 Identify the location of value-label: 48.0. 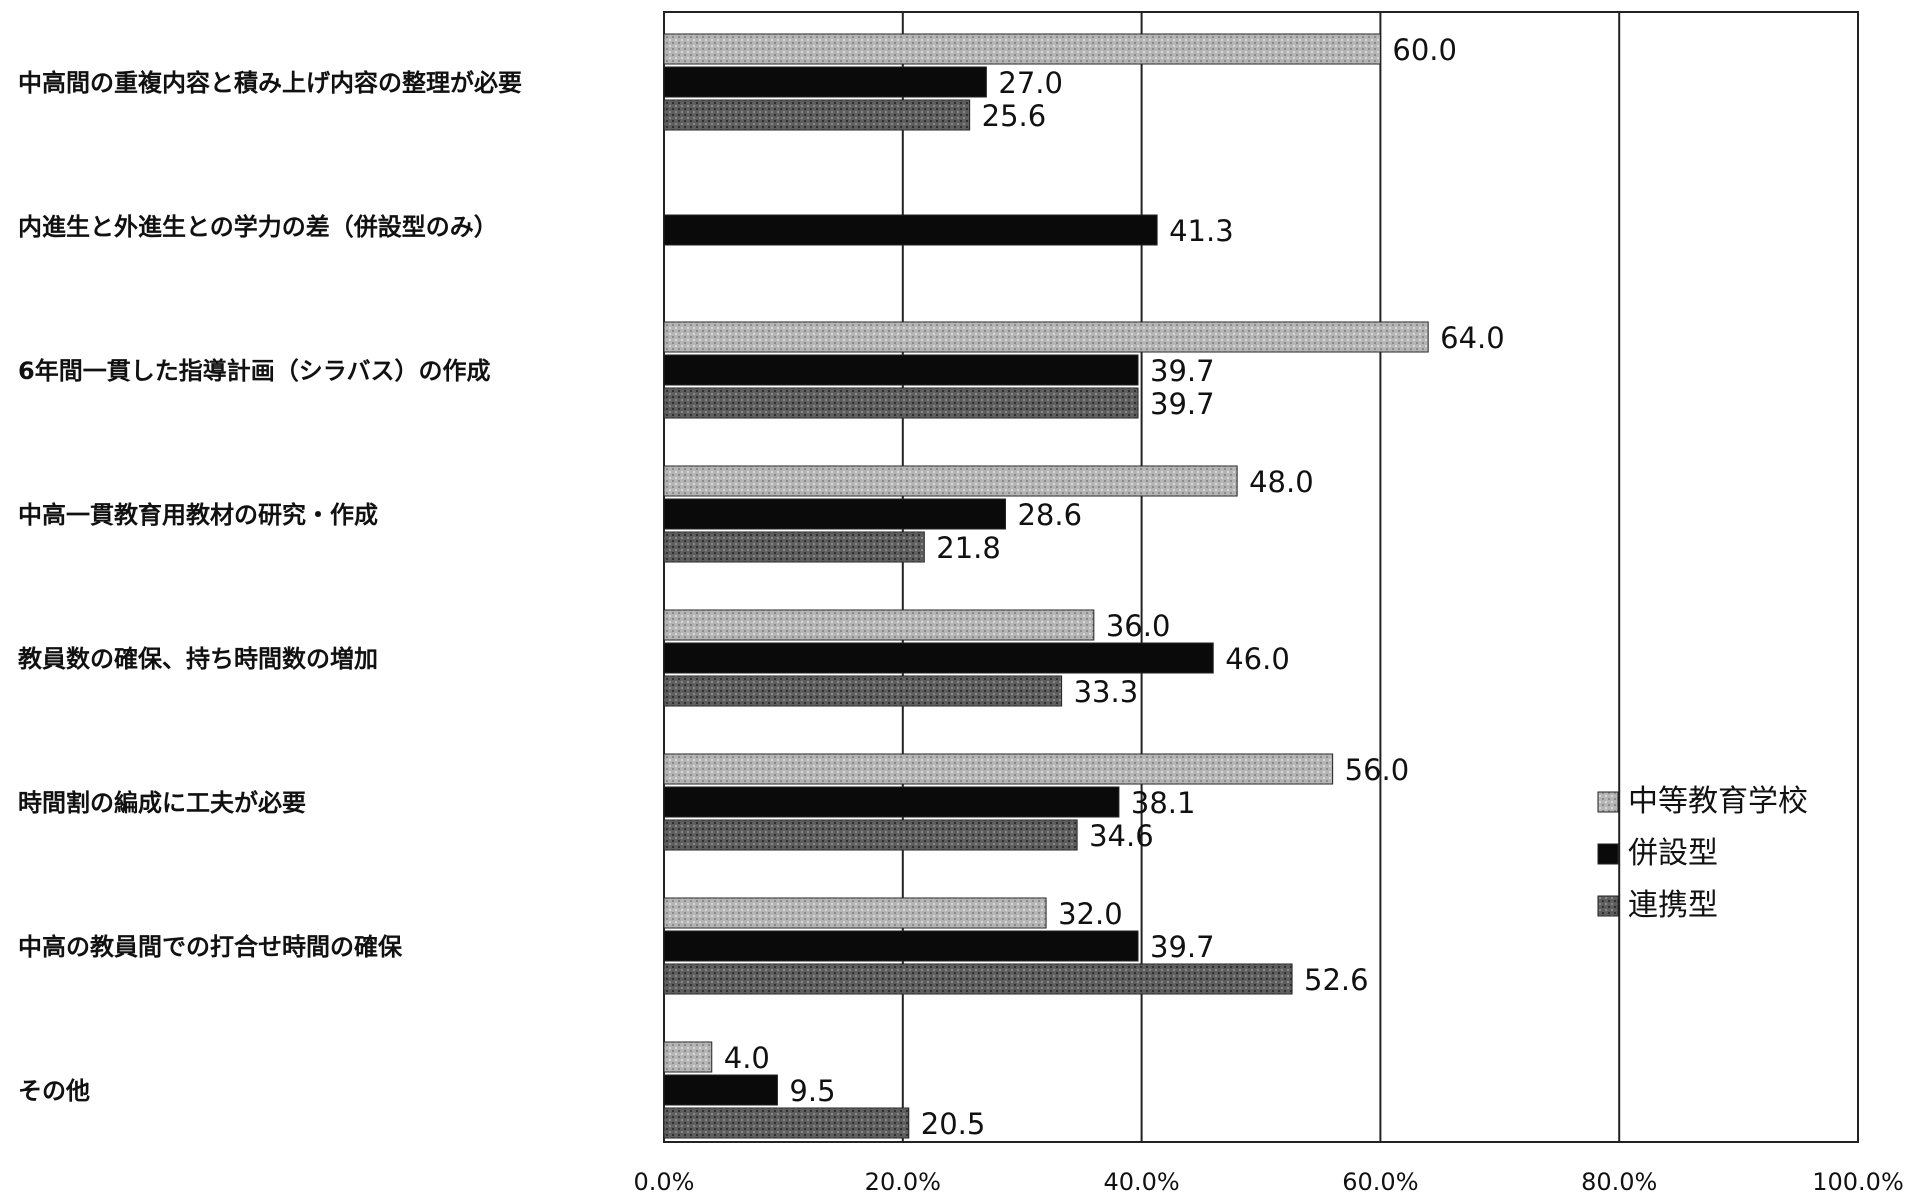
(1281, 482).